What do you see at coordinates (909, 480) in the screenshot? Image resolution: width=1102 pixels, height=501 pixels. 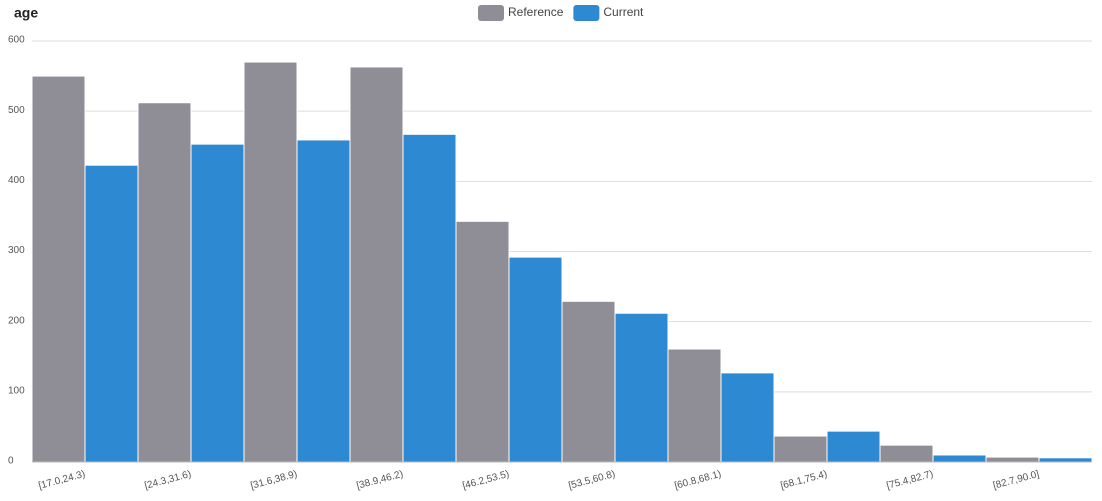 I see `x-tick-label: [75.4,82.7)` at bounding box center [909, 480].